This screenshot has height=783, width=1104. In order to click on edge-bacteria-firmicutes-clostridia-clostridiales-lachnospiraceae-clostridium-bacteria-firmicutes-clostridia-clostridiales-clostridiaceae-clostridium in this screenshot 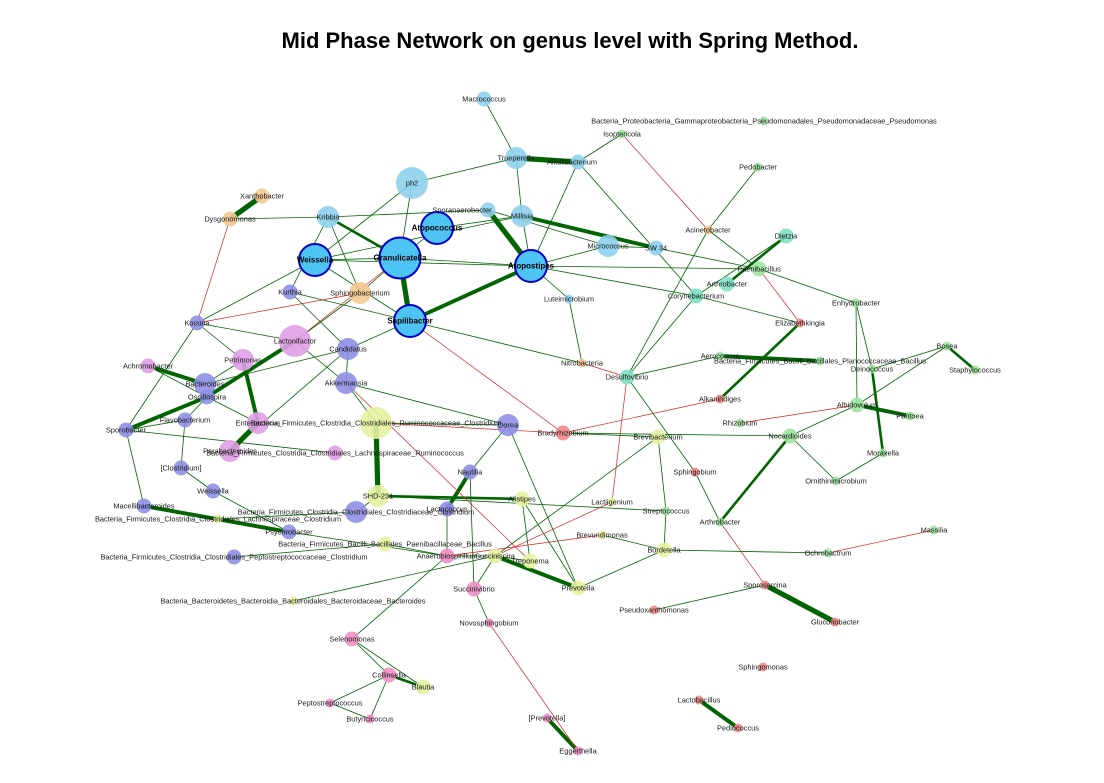, I will do `click(287, 515)`.